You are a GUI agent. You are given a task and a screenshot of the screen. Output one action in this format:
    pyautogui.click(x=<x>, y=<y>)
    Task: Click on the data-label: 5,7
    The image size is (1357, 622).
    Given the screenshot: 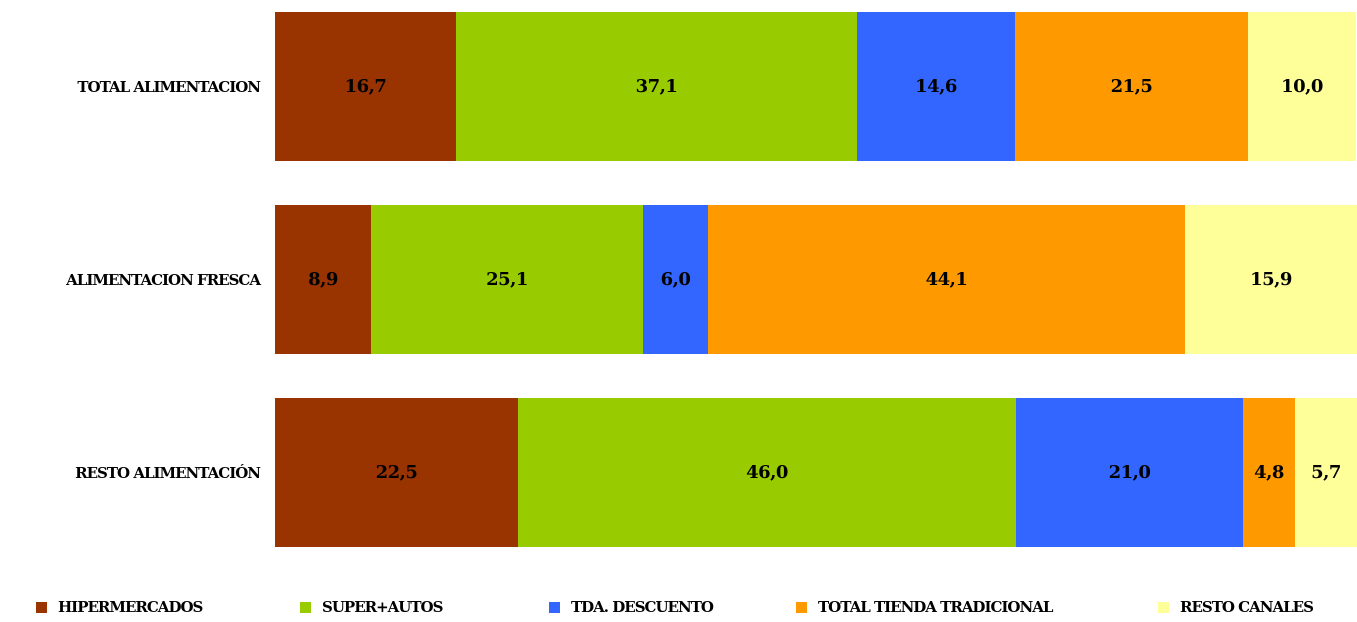 What is the action you would take?
    pyautogui.click(x=1326, y=472)
    